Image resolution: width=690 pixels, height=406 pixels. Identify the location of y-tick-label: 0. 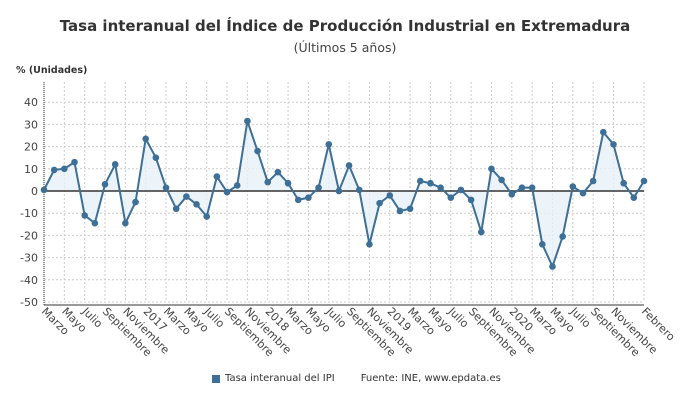
(34, 191).